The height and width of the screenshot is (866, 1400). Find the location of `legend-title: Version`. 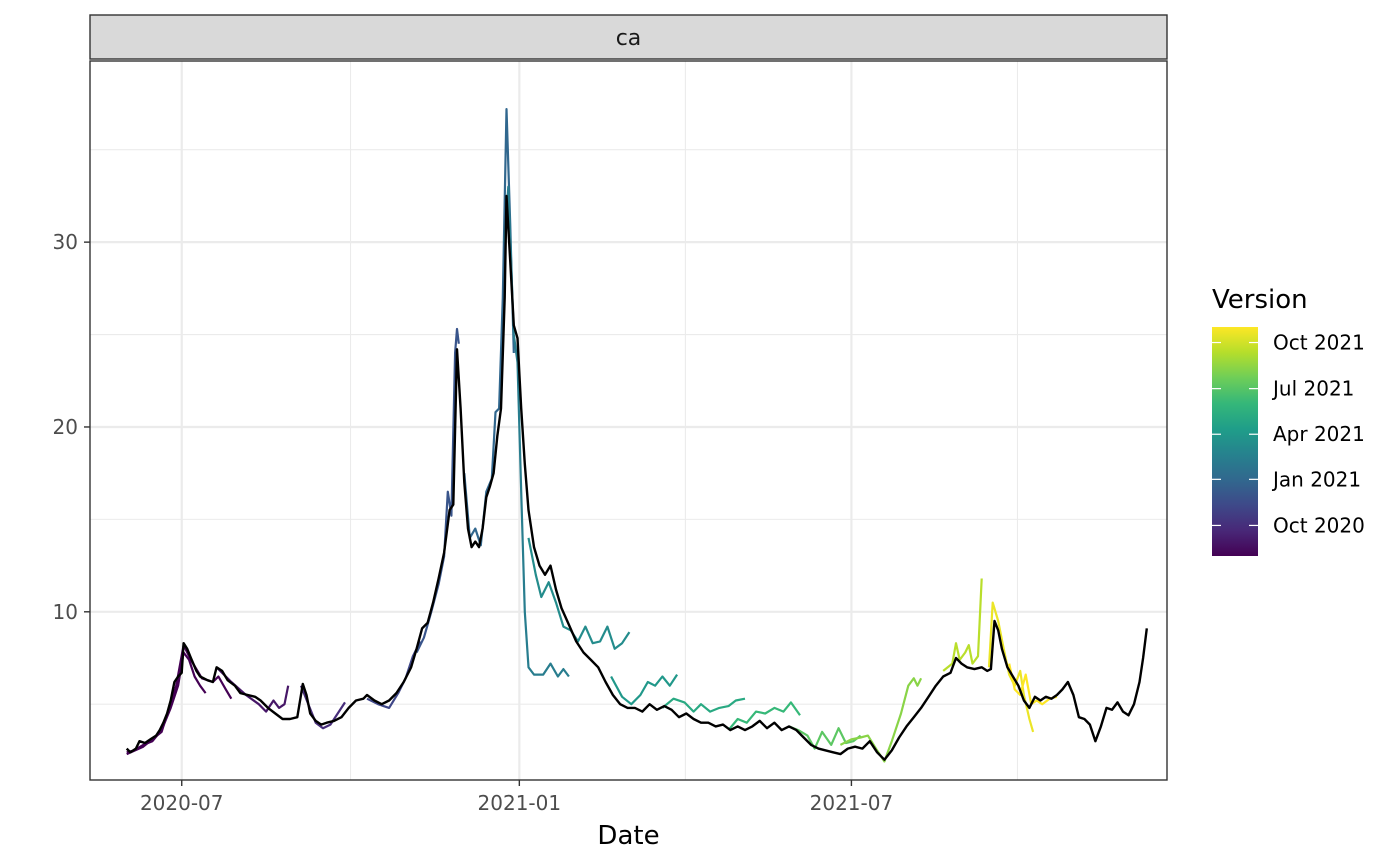

legend-title: Version is located at coordinates (1260, 300).